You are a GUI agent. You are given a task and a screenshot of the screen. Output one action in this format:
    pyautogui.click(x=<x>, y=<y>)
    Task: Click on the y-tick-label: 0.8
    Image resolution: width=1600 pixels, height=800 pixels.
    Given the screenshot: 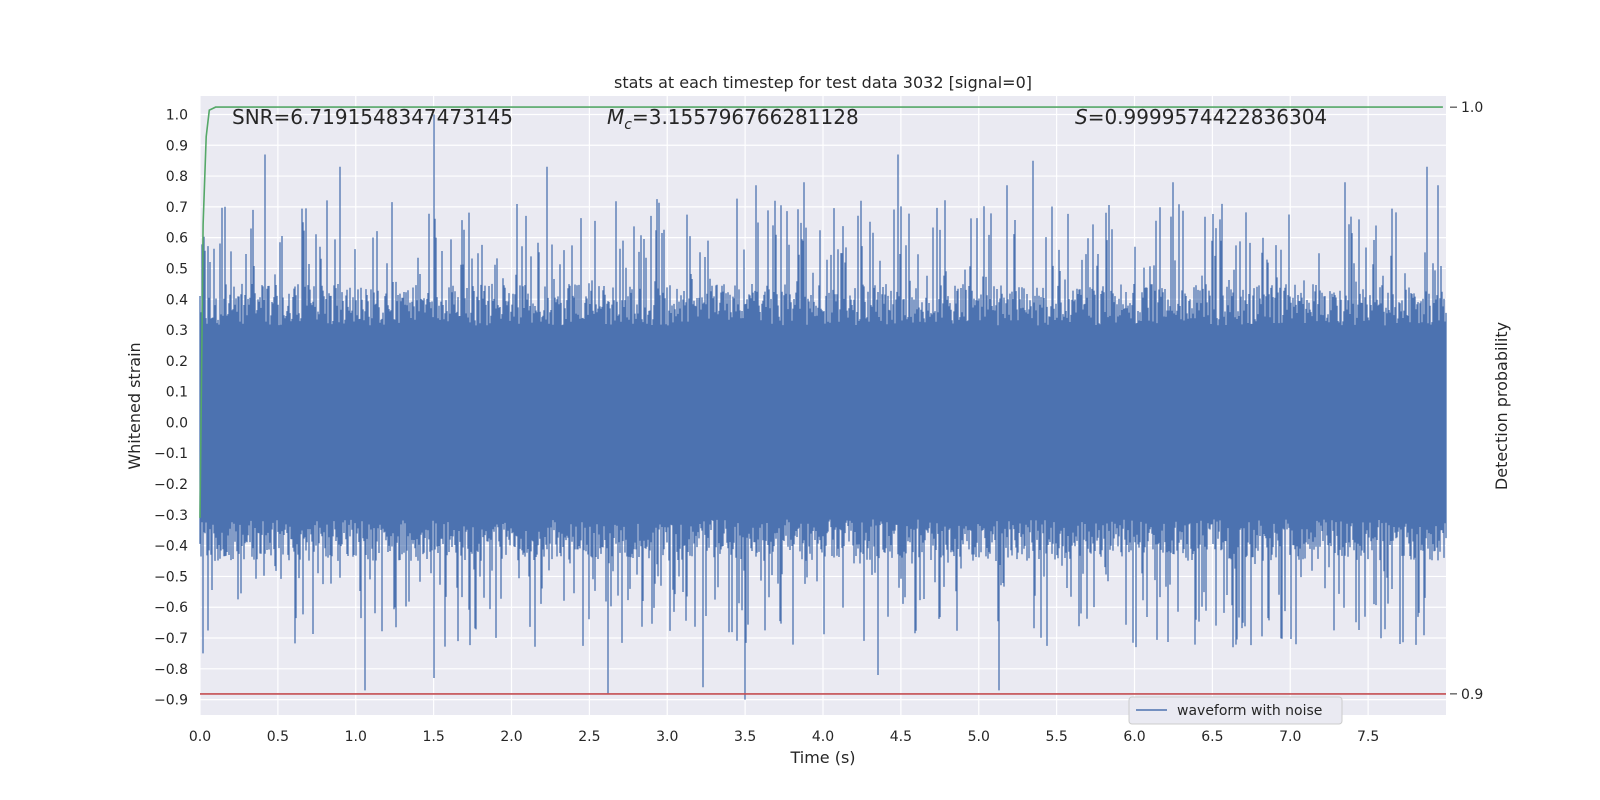 What is the action you would take?
    pyautogui.click(x=177, y=177)
    